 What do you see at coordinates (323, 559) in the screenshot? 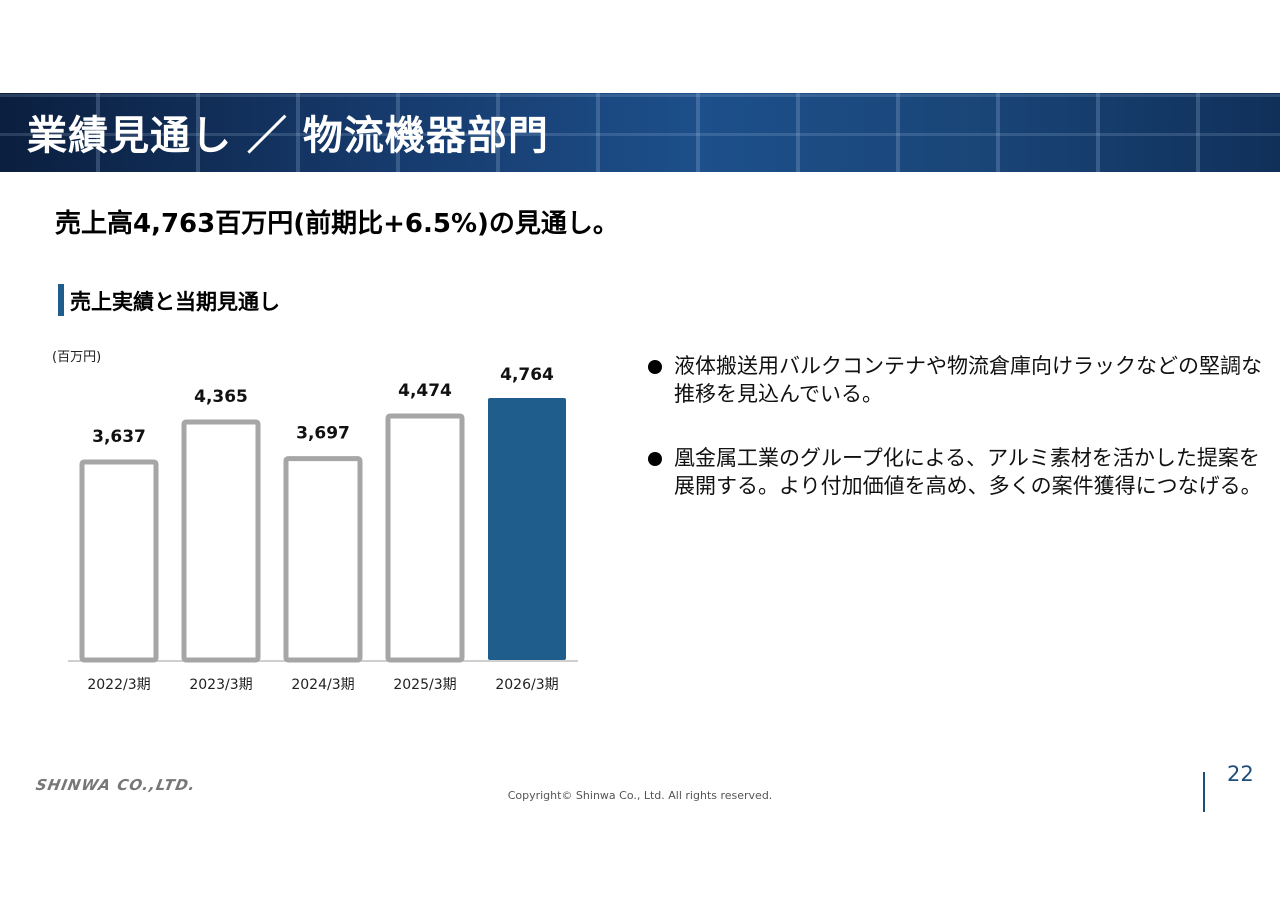
I see `bar-2024/3期` at bounding box center [323, 559].